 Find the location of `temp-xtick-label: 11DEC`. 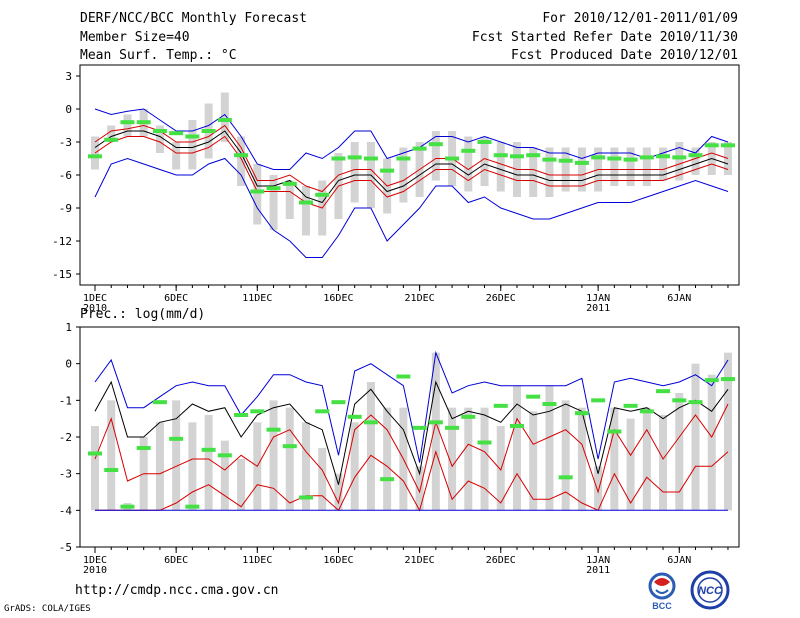

temp-xtick-label: 11DEC is located at coordinates (257, 298).